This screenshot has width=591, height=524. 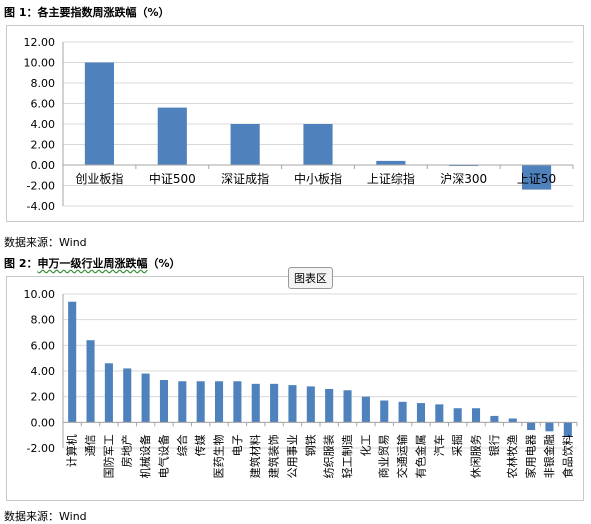 I want to click on chart1-category-label: 中证500, so click(x=172, y=178).